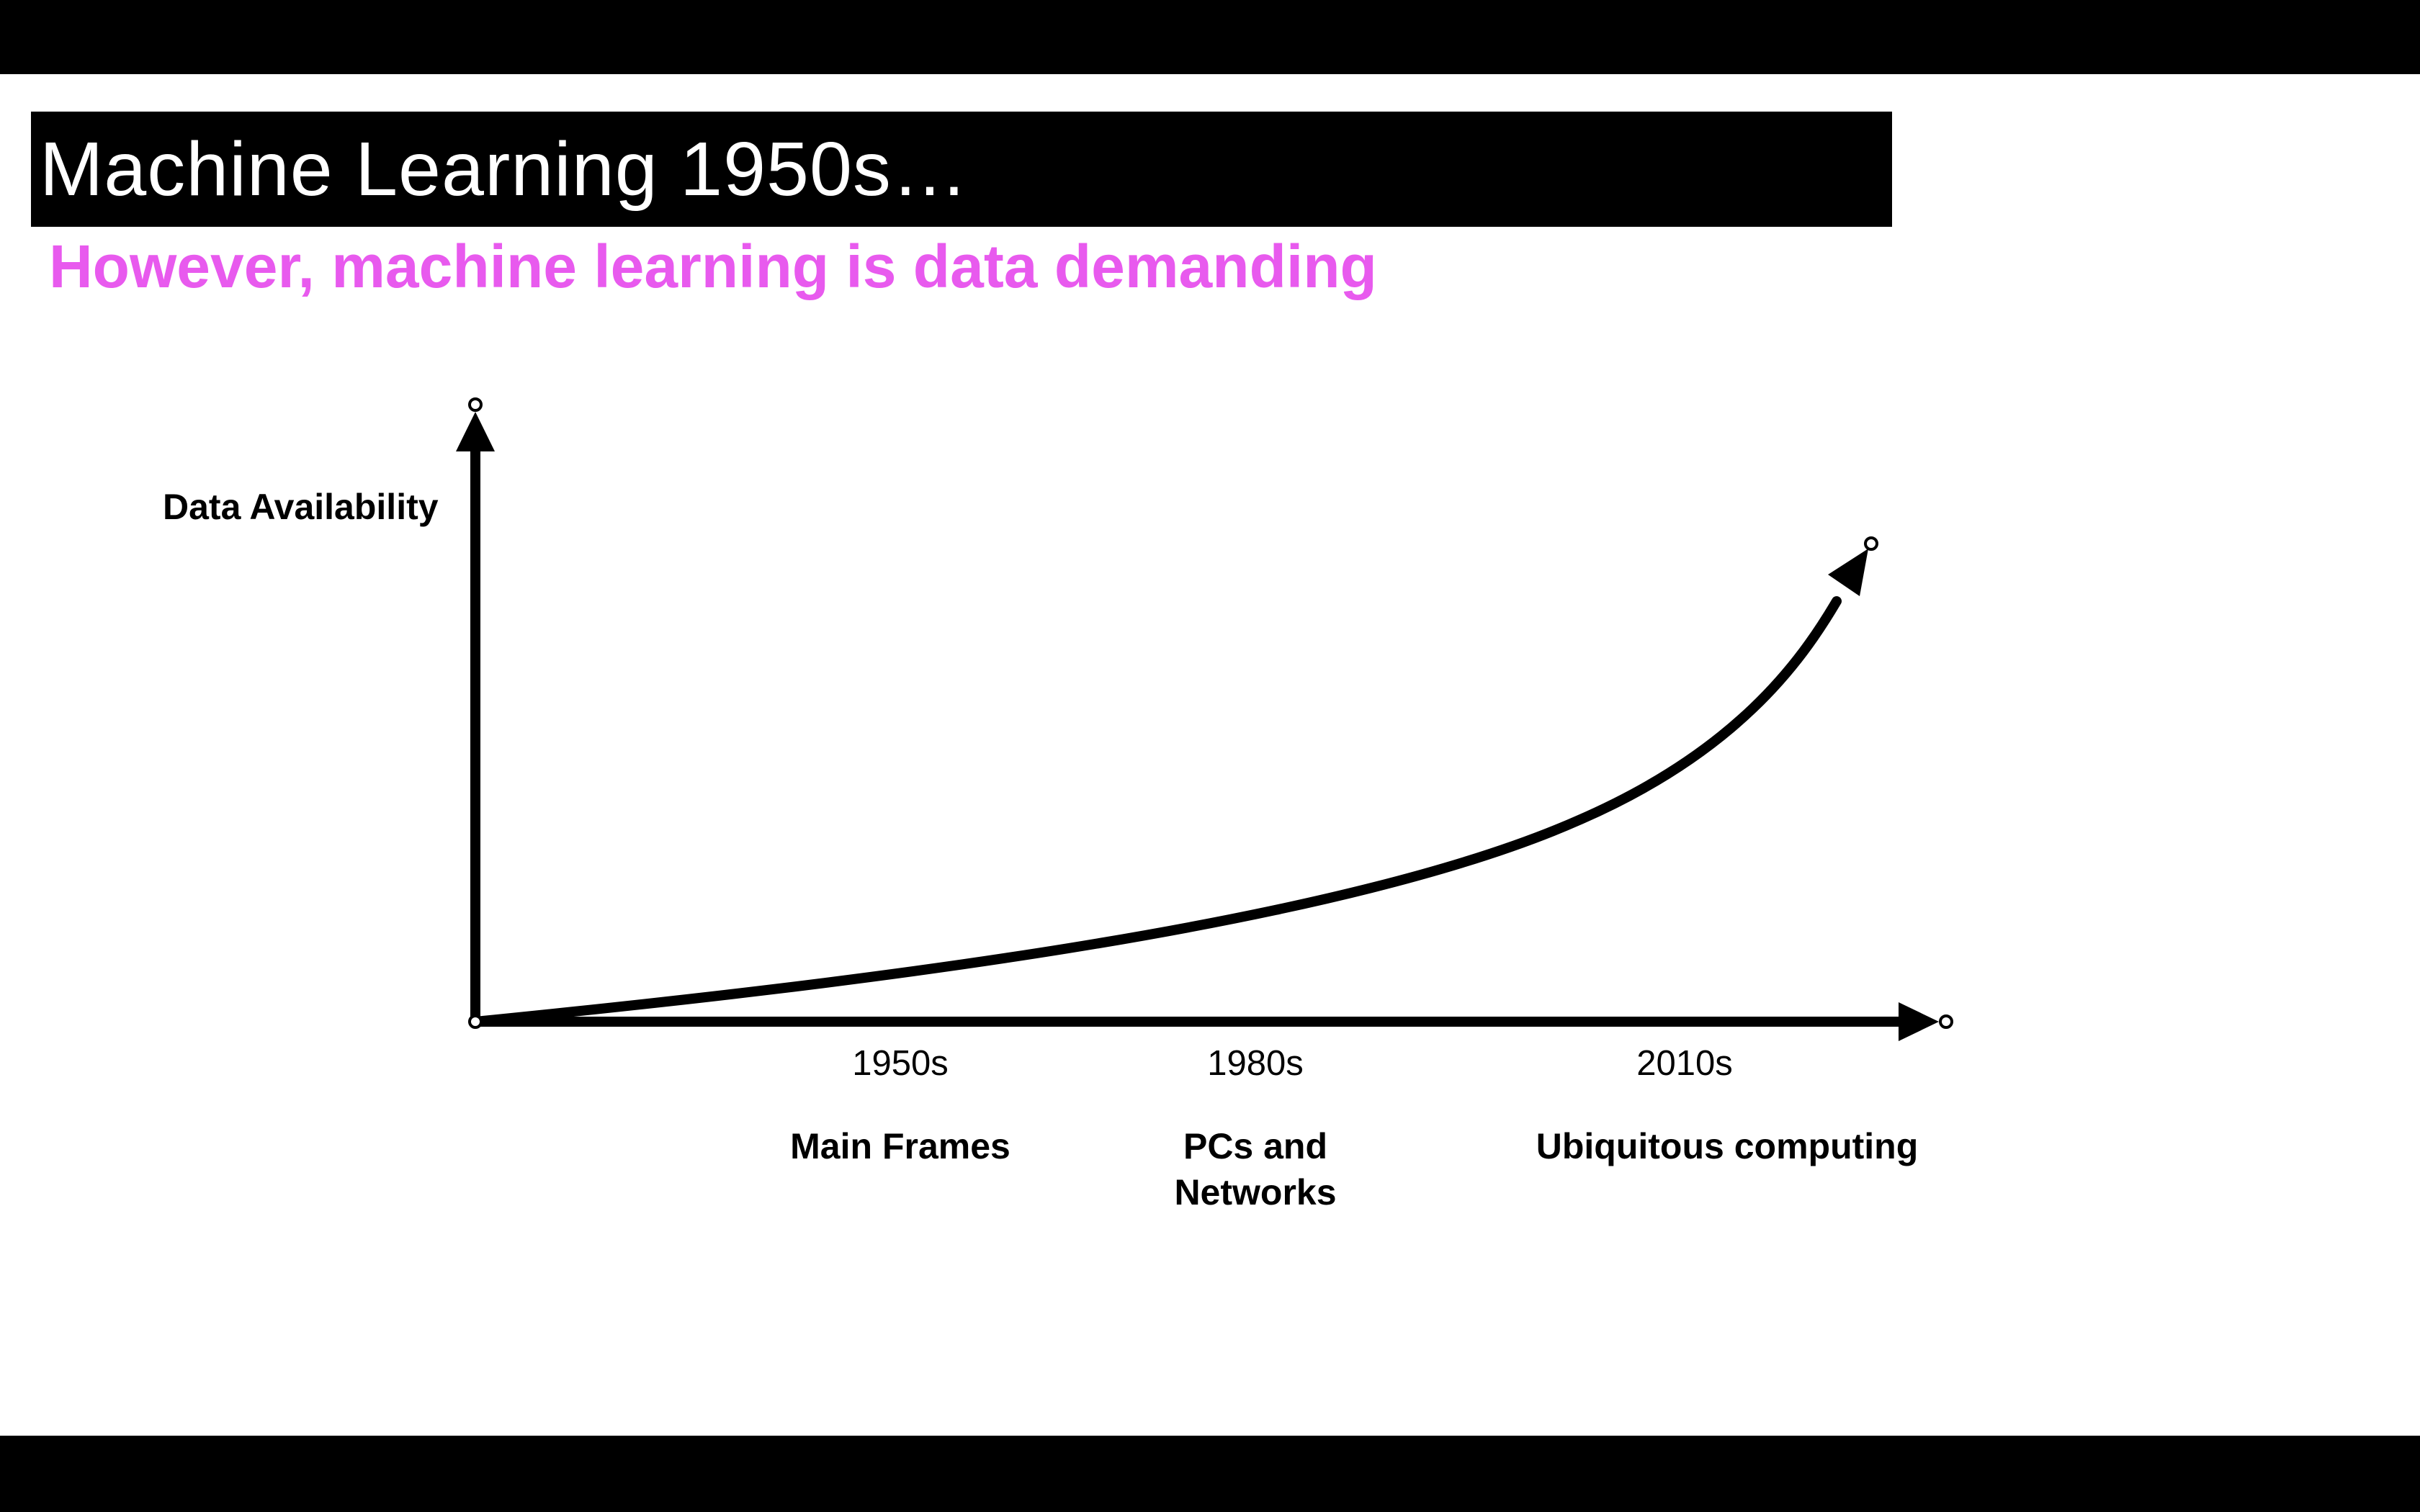 This screenshot has height=1512, width=2420. What do you see at coordinates (1871, 543) in the screenshot?
I see `growth-curve-end-handle` at bounding box center [1871, 543].